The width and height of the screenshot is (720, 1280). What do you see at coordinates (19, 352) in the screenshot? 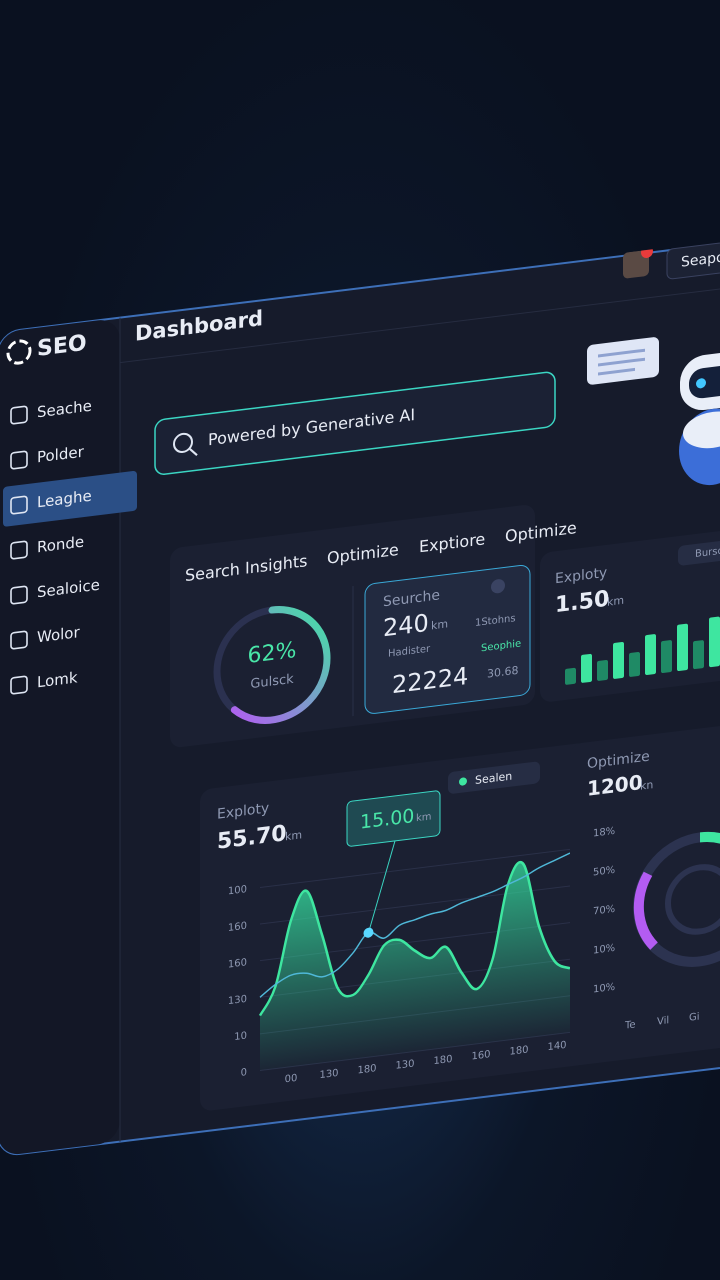
I see `brand-logo` at bounding box center [19, 352].